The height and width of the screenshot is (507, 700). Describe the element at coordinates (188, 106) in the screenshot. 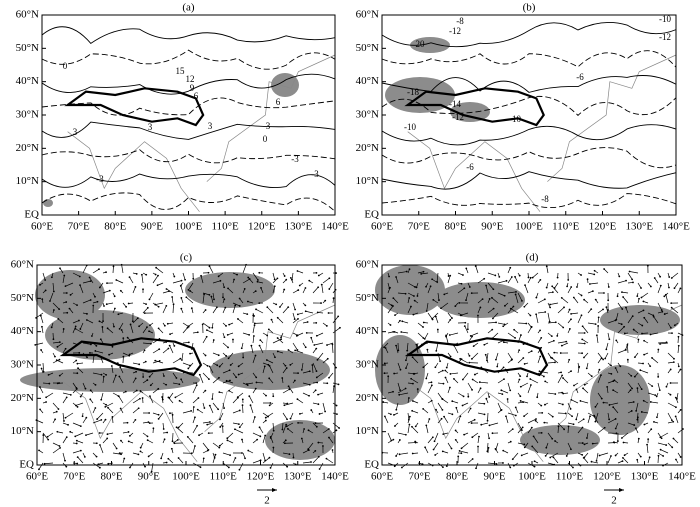

I see `contour` at that location.